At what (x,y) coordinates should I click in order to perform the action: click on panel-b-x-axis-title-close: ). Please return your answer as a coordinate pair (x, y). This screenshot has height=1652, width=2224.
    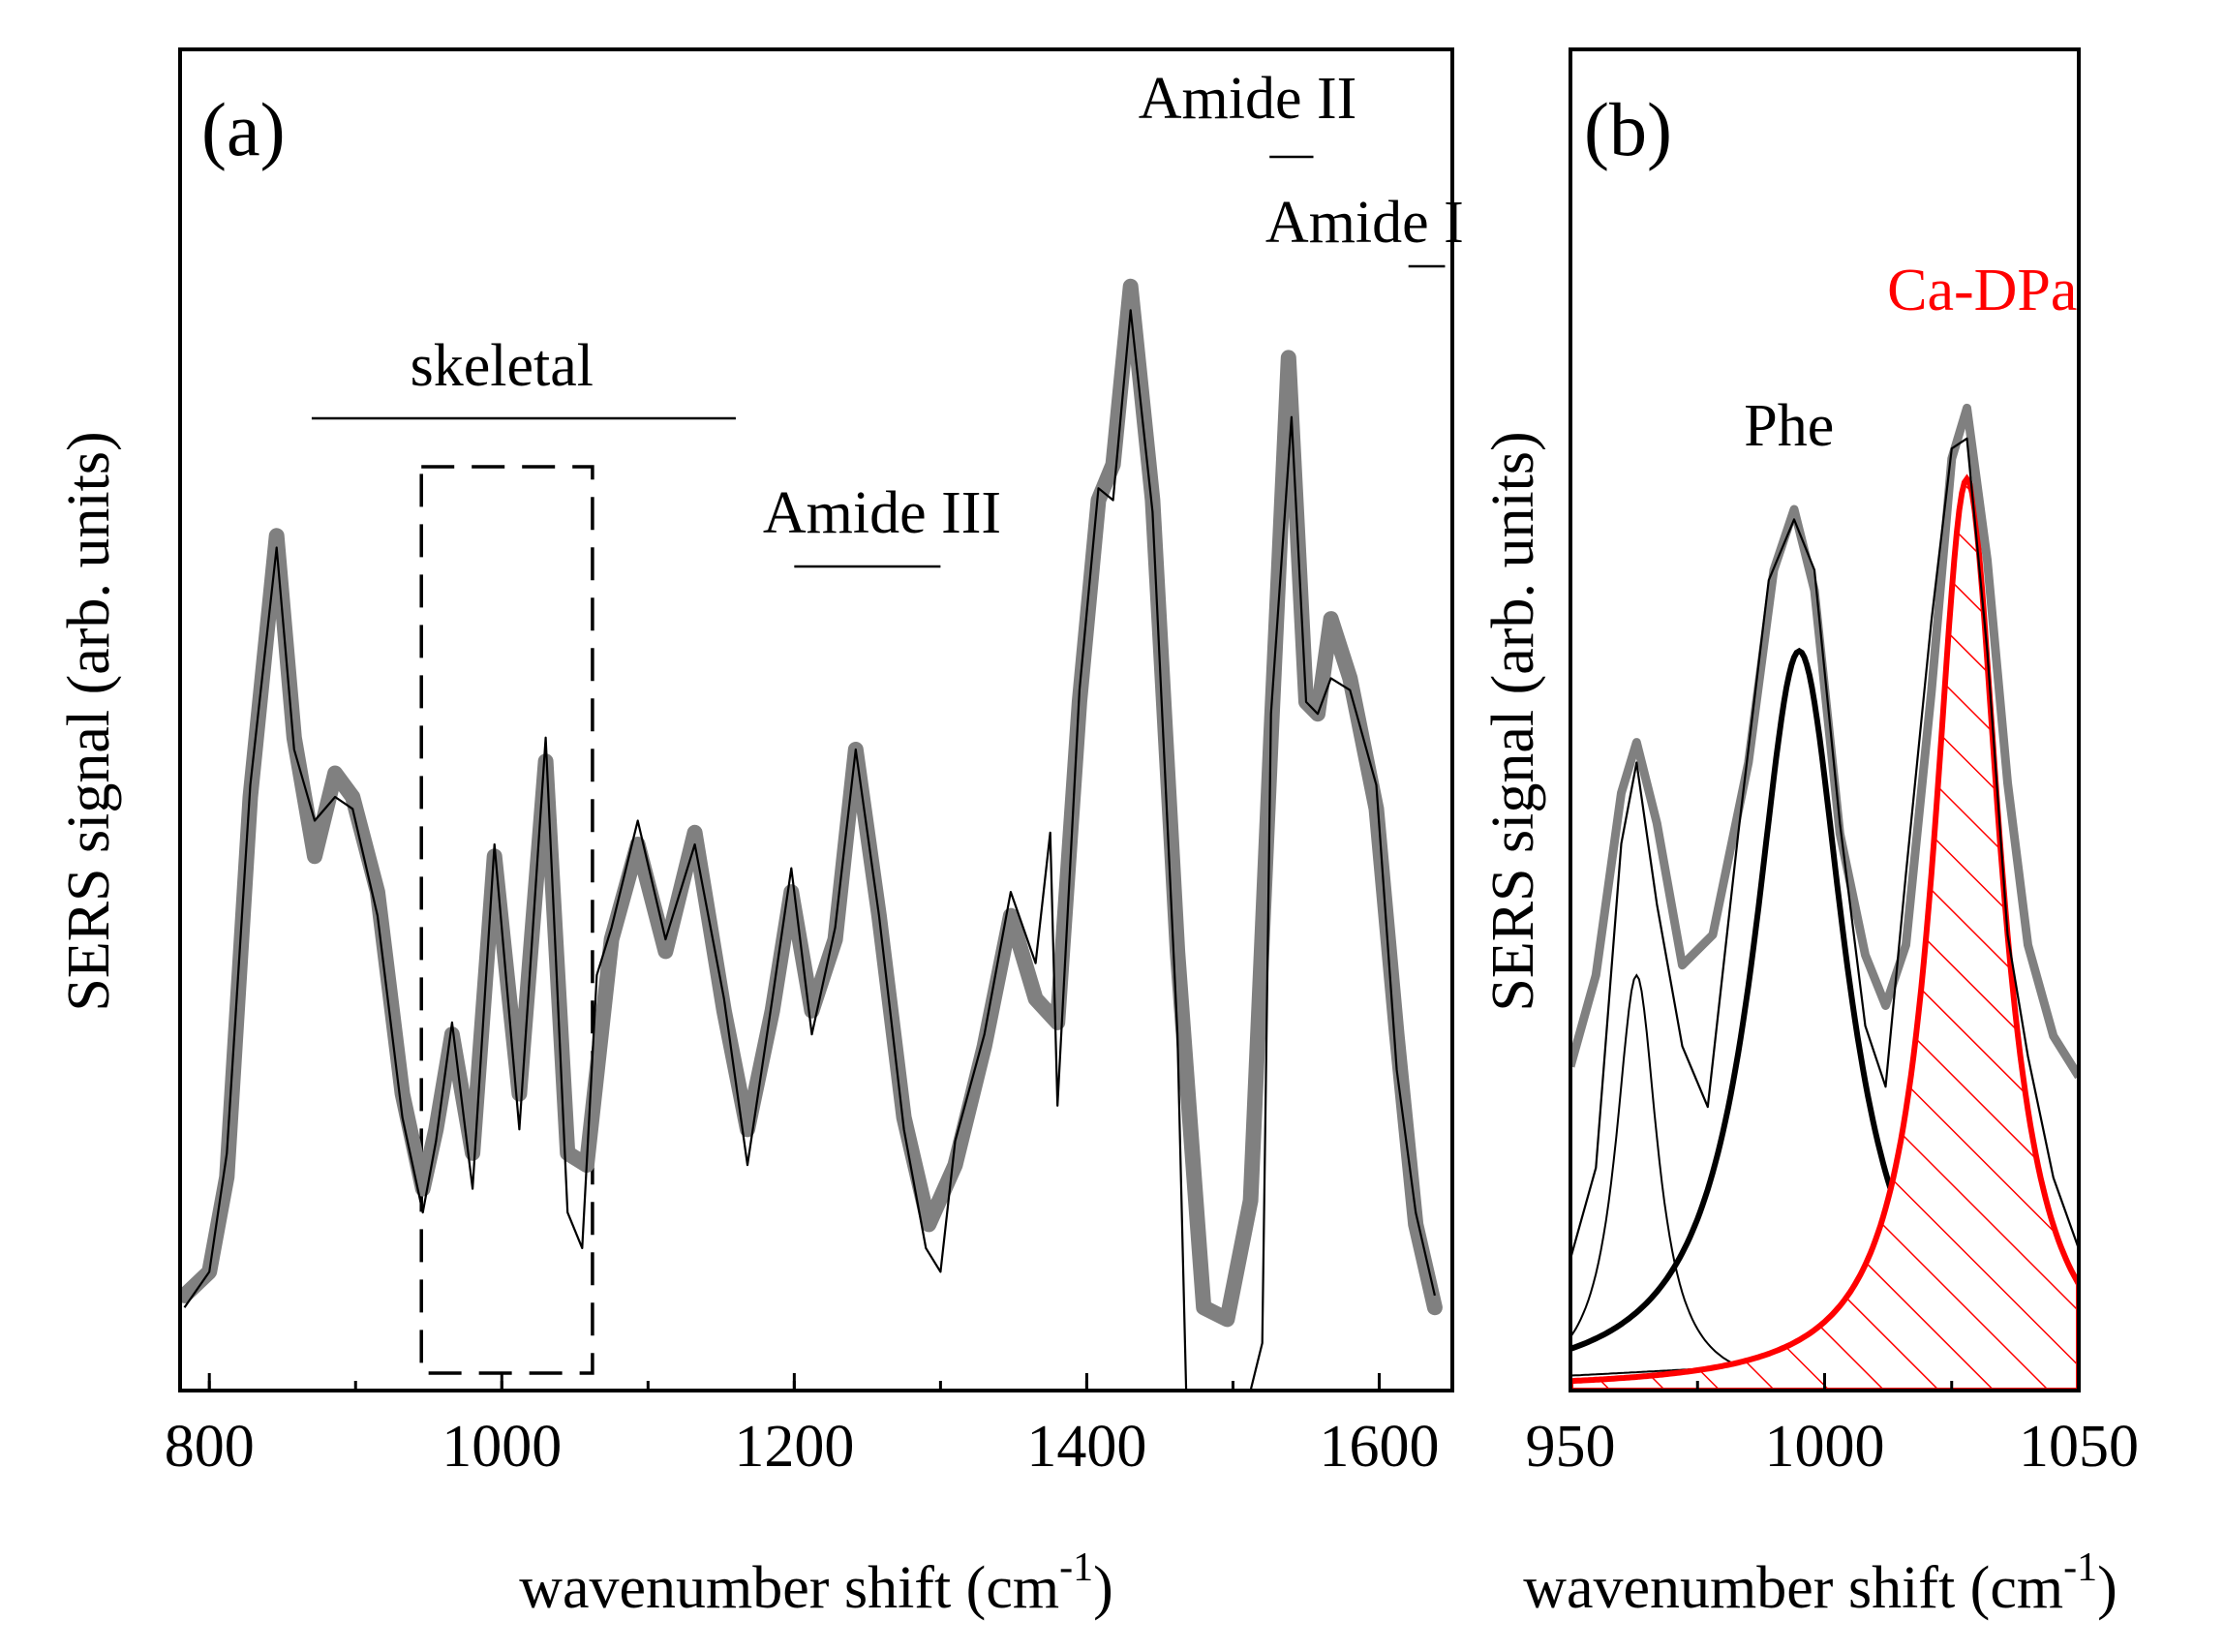
    Looking at the image, I should click on (2107, 1588).